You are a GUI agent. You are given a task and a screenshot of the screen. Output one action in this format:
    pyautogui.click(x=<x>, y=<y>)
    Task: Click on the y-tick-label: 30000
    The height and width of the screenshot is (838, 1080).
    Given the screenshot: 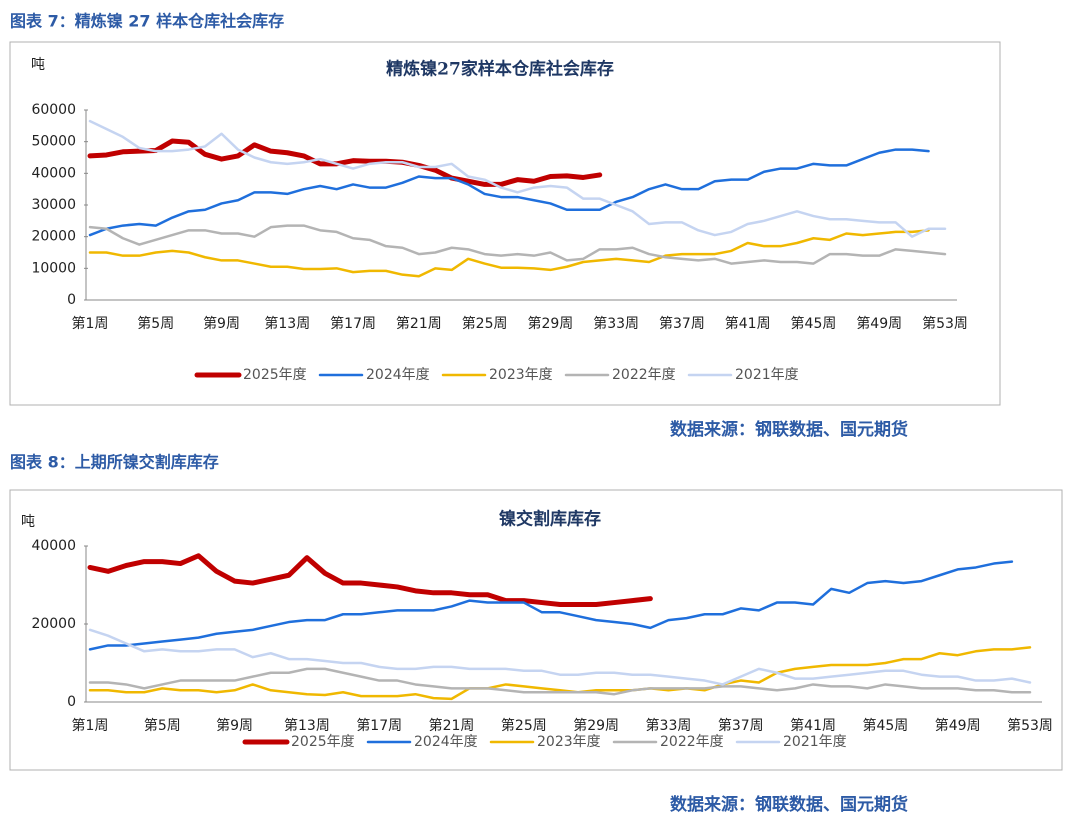 What is the action you would take?
    pyautogui.click(x=53, y=205)
    